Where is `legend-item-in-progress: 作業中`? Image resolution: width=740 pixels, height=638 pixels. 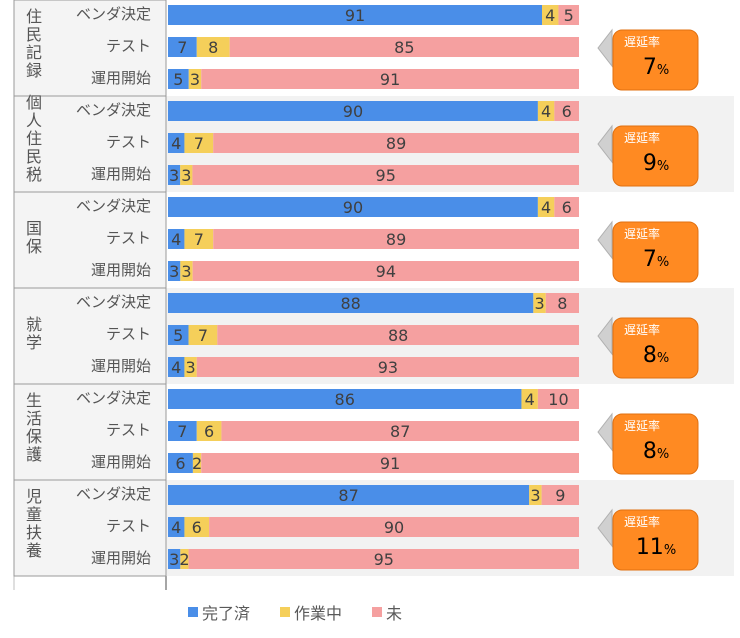 legend-item-in-progress: 作業中 is located at coordinates (311, 612).